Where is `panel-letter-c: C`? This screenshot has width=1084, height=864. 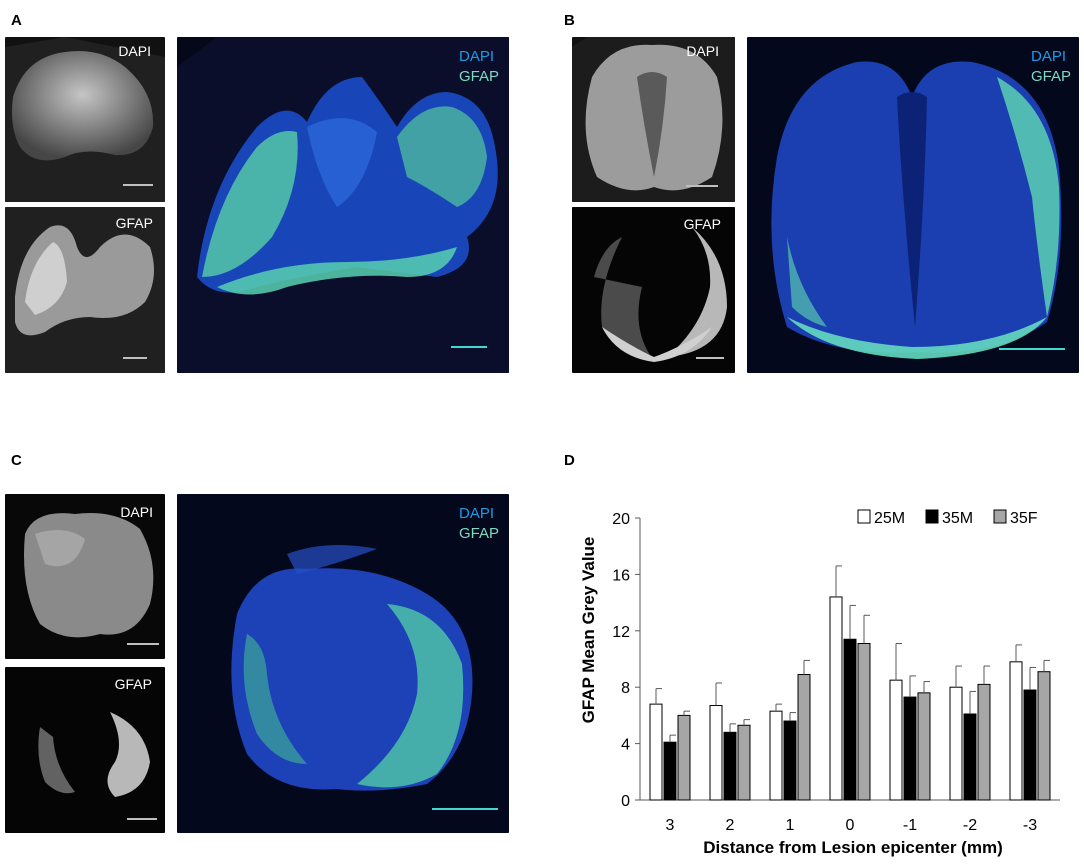
panel-letter-c: C is located at coordinates (16, 460).